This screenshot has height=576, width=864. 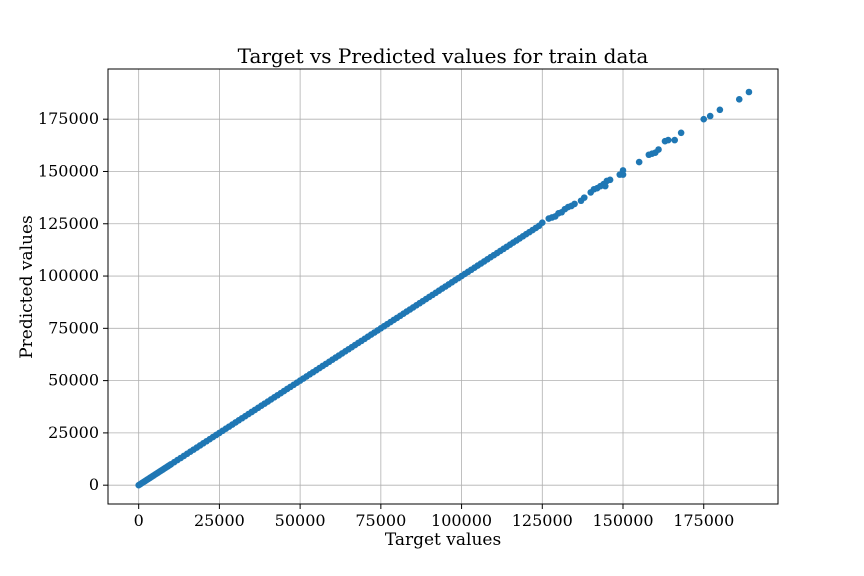 I want to click on x-tick-label: 75000, so click(x=380, y=520).